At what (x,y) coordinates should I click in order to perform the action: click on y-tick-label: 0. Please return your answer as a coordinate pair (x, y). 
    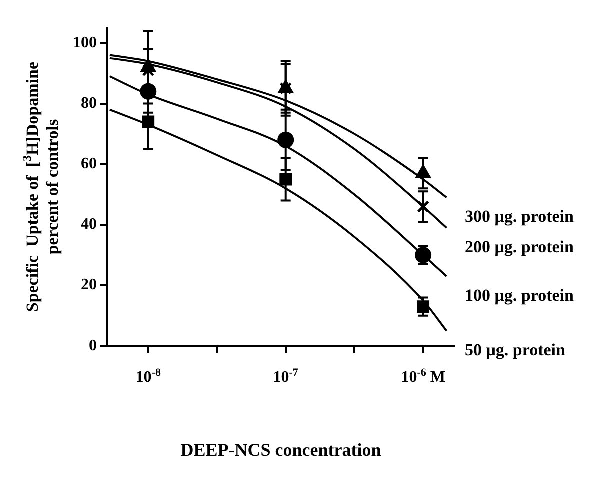
    Looking at the image, I should click on (93, 345).